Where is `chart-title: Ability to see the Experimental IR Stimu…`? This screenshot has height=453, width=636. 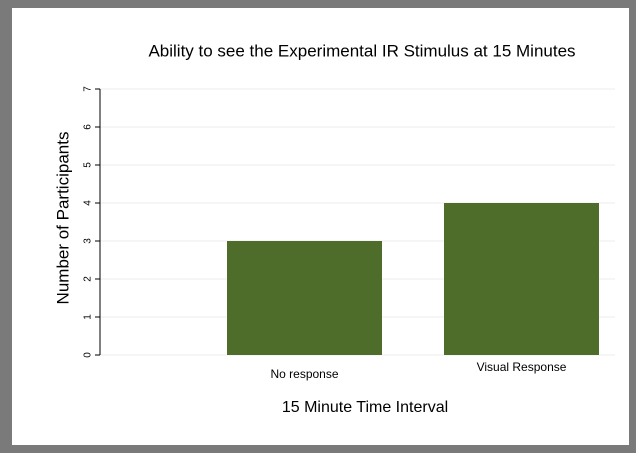 chart-title: Ability to see the Experimental IR Stimu… is located at coordinates (361, 50).